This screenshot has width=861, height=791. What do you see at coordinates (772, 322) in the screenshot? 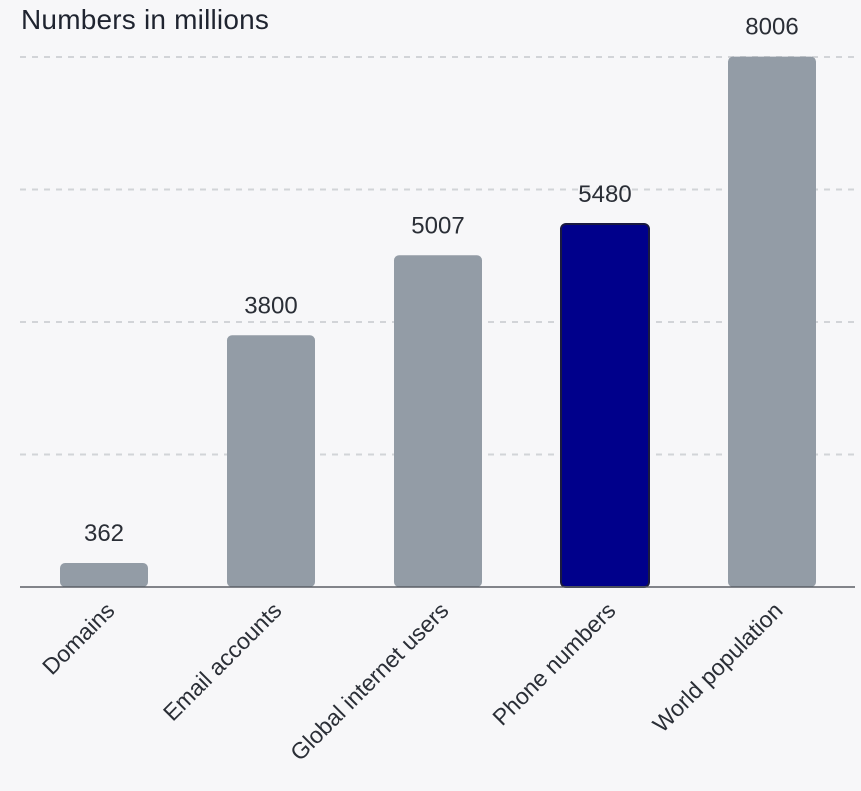
I see `bar-world-population` at bounding box center [772, 322].